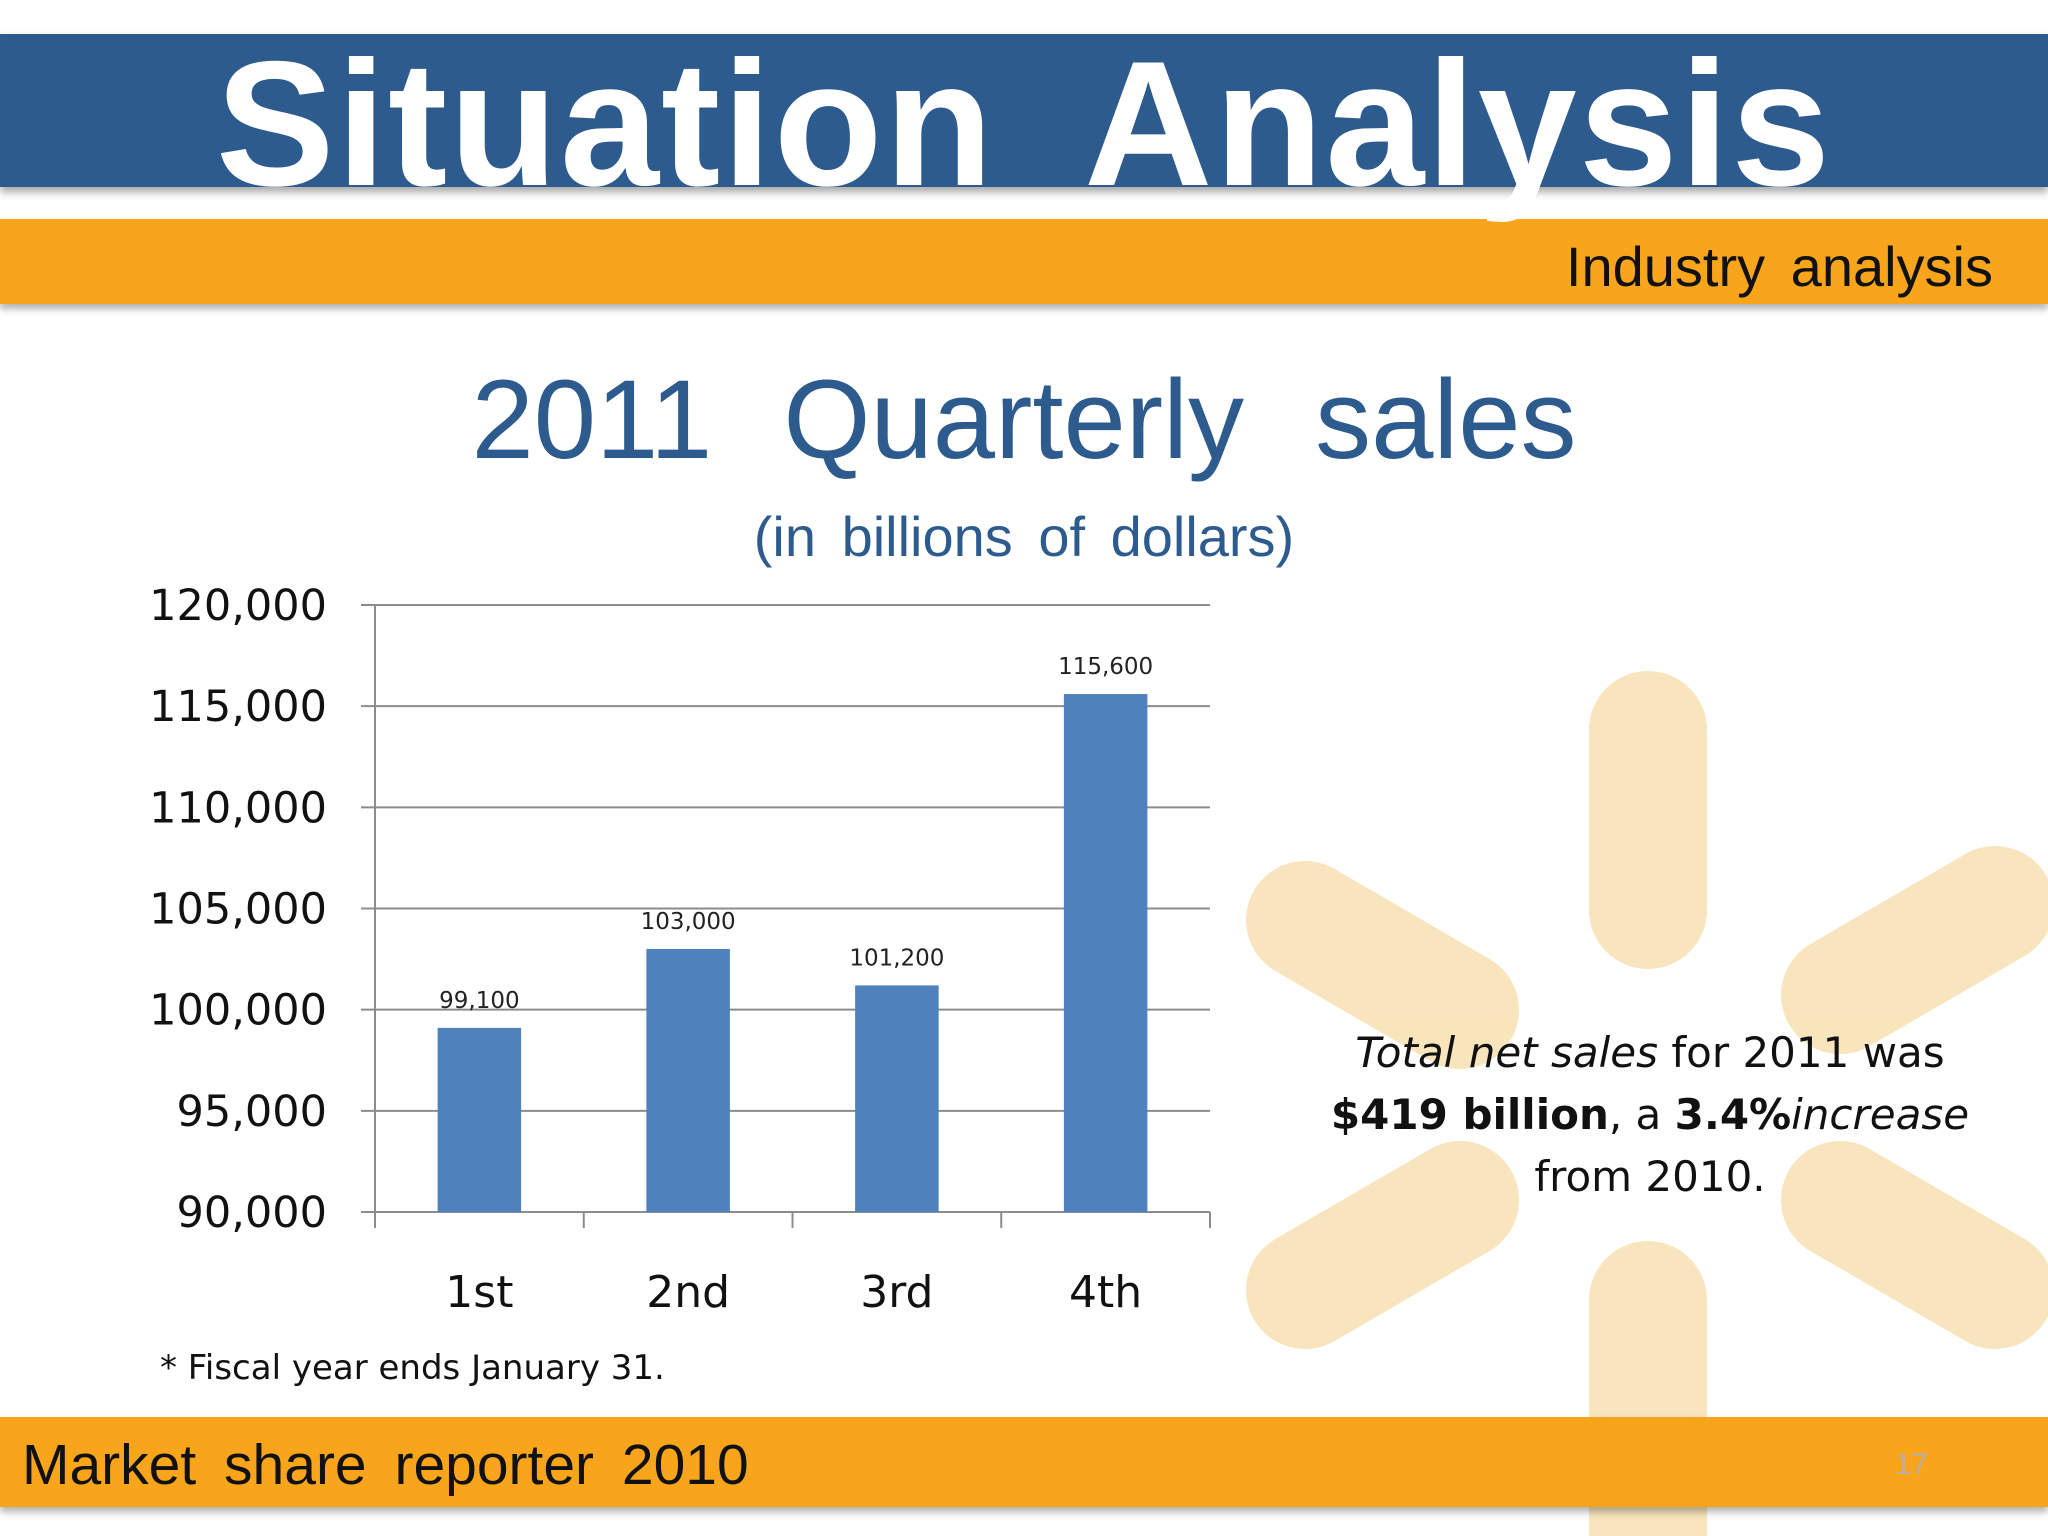  What do you see at coordinates (1801, 1052) in the screenshot?
I see `sales-note-text: for 2011 was` at bounding box center [1801, 1052].